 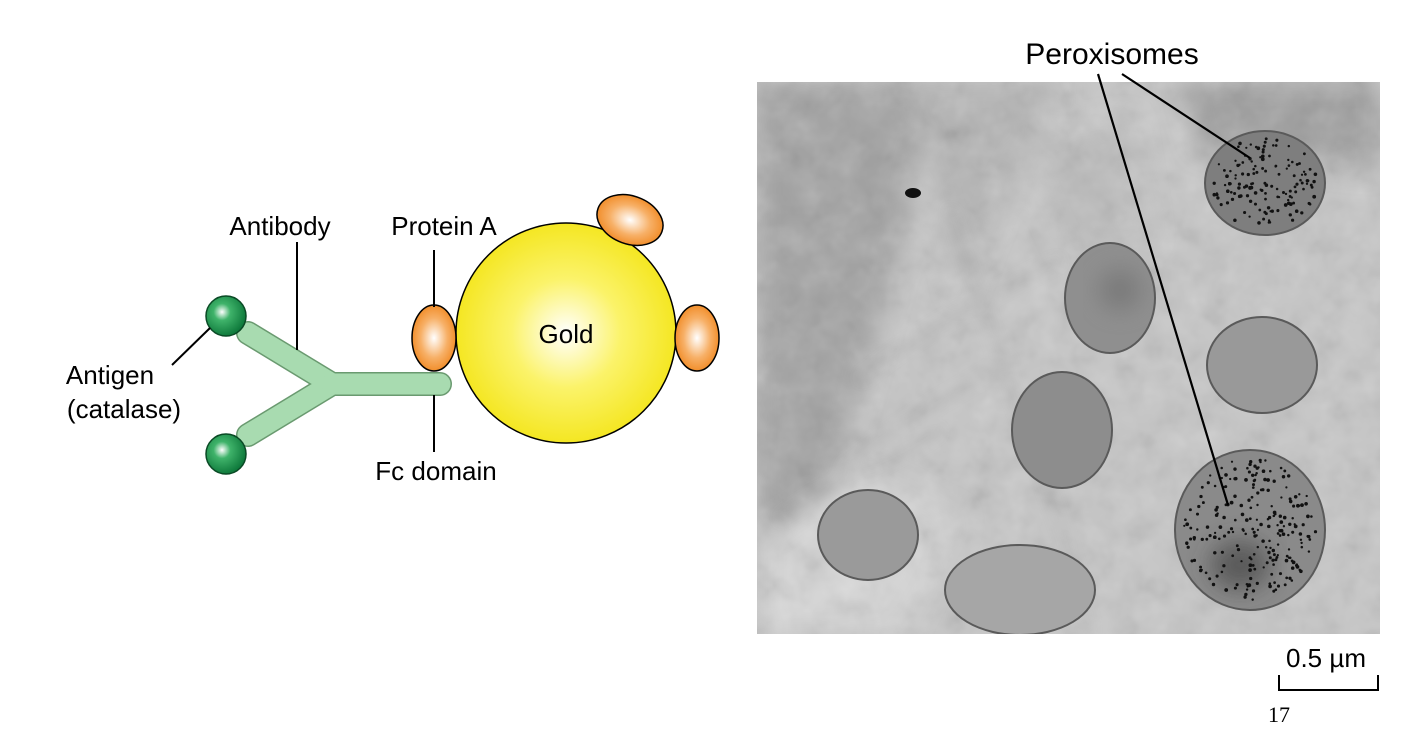 I want to click on antibody-shape, so click(x=344, y=384).